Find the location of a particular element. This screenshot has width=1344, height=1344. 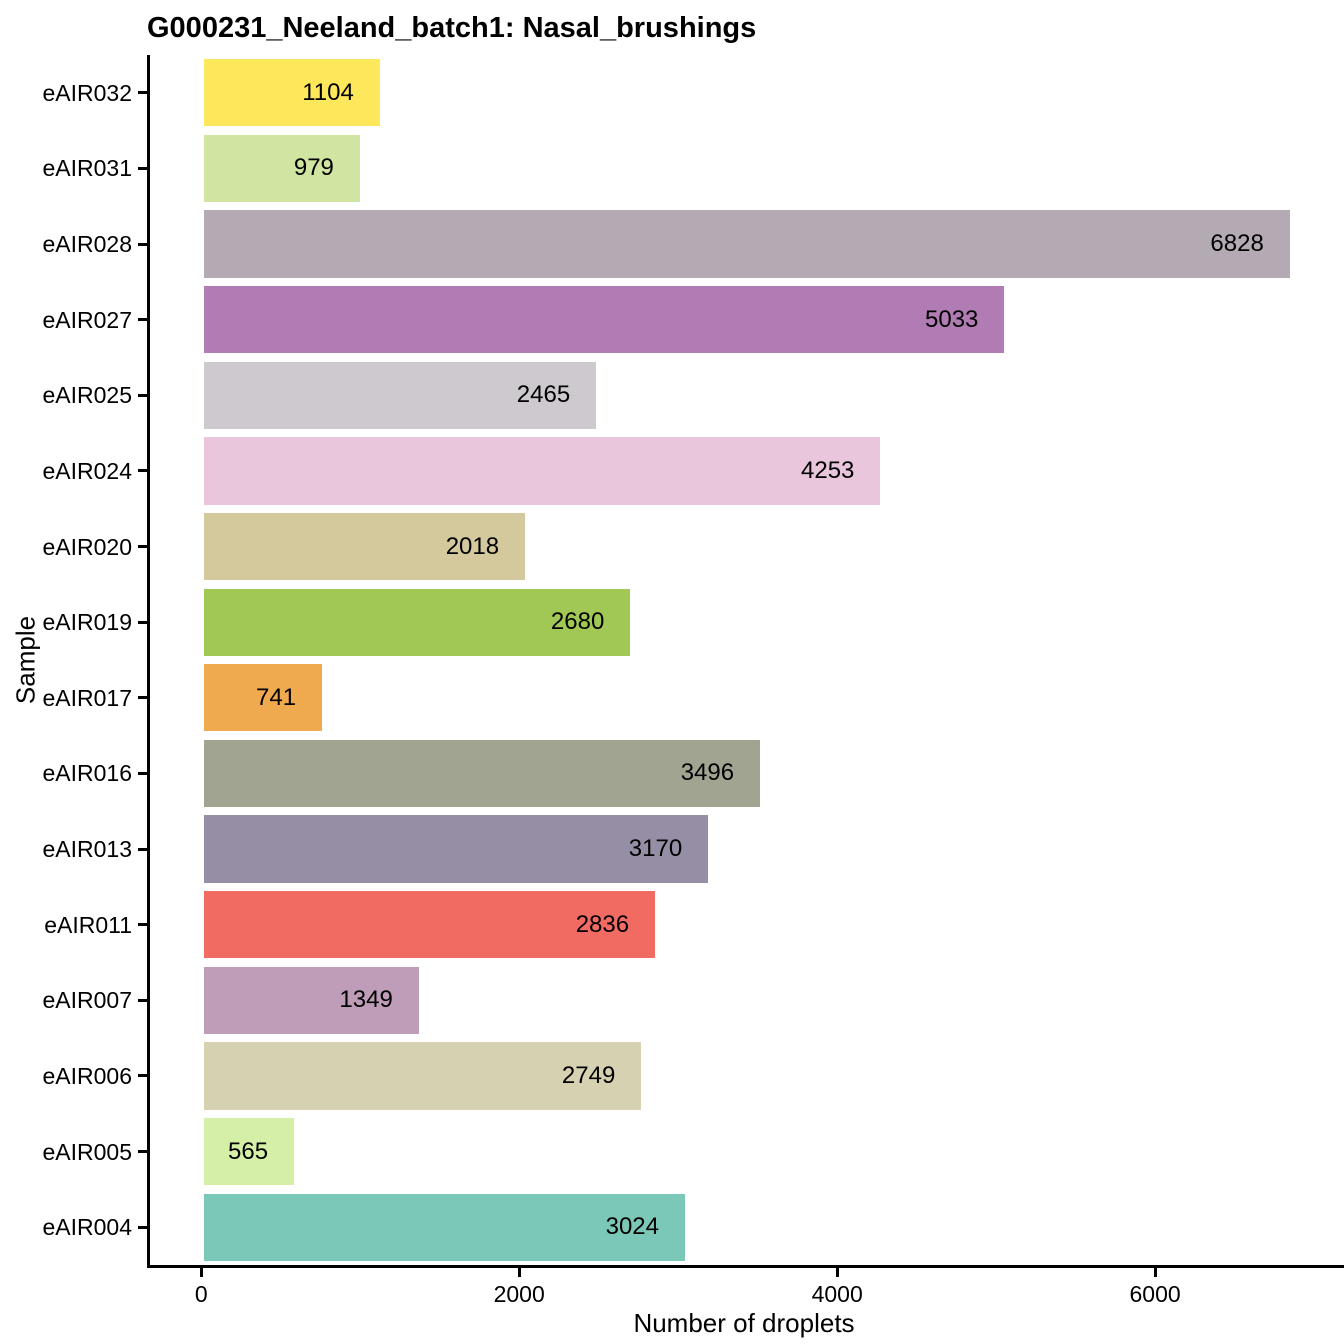

bar-eAIR031: 979 is located at coordinates (282, 168).